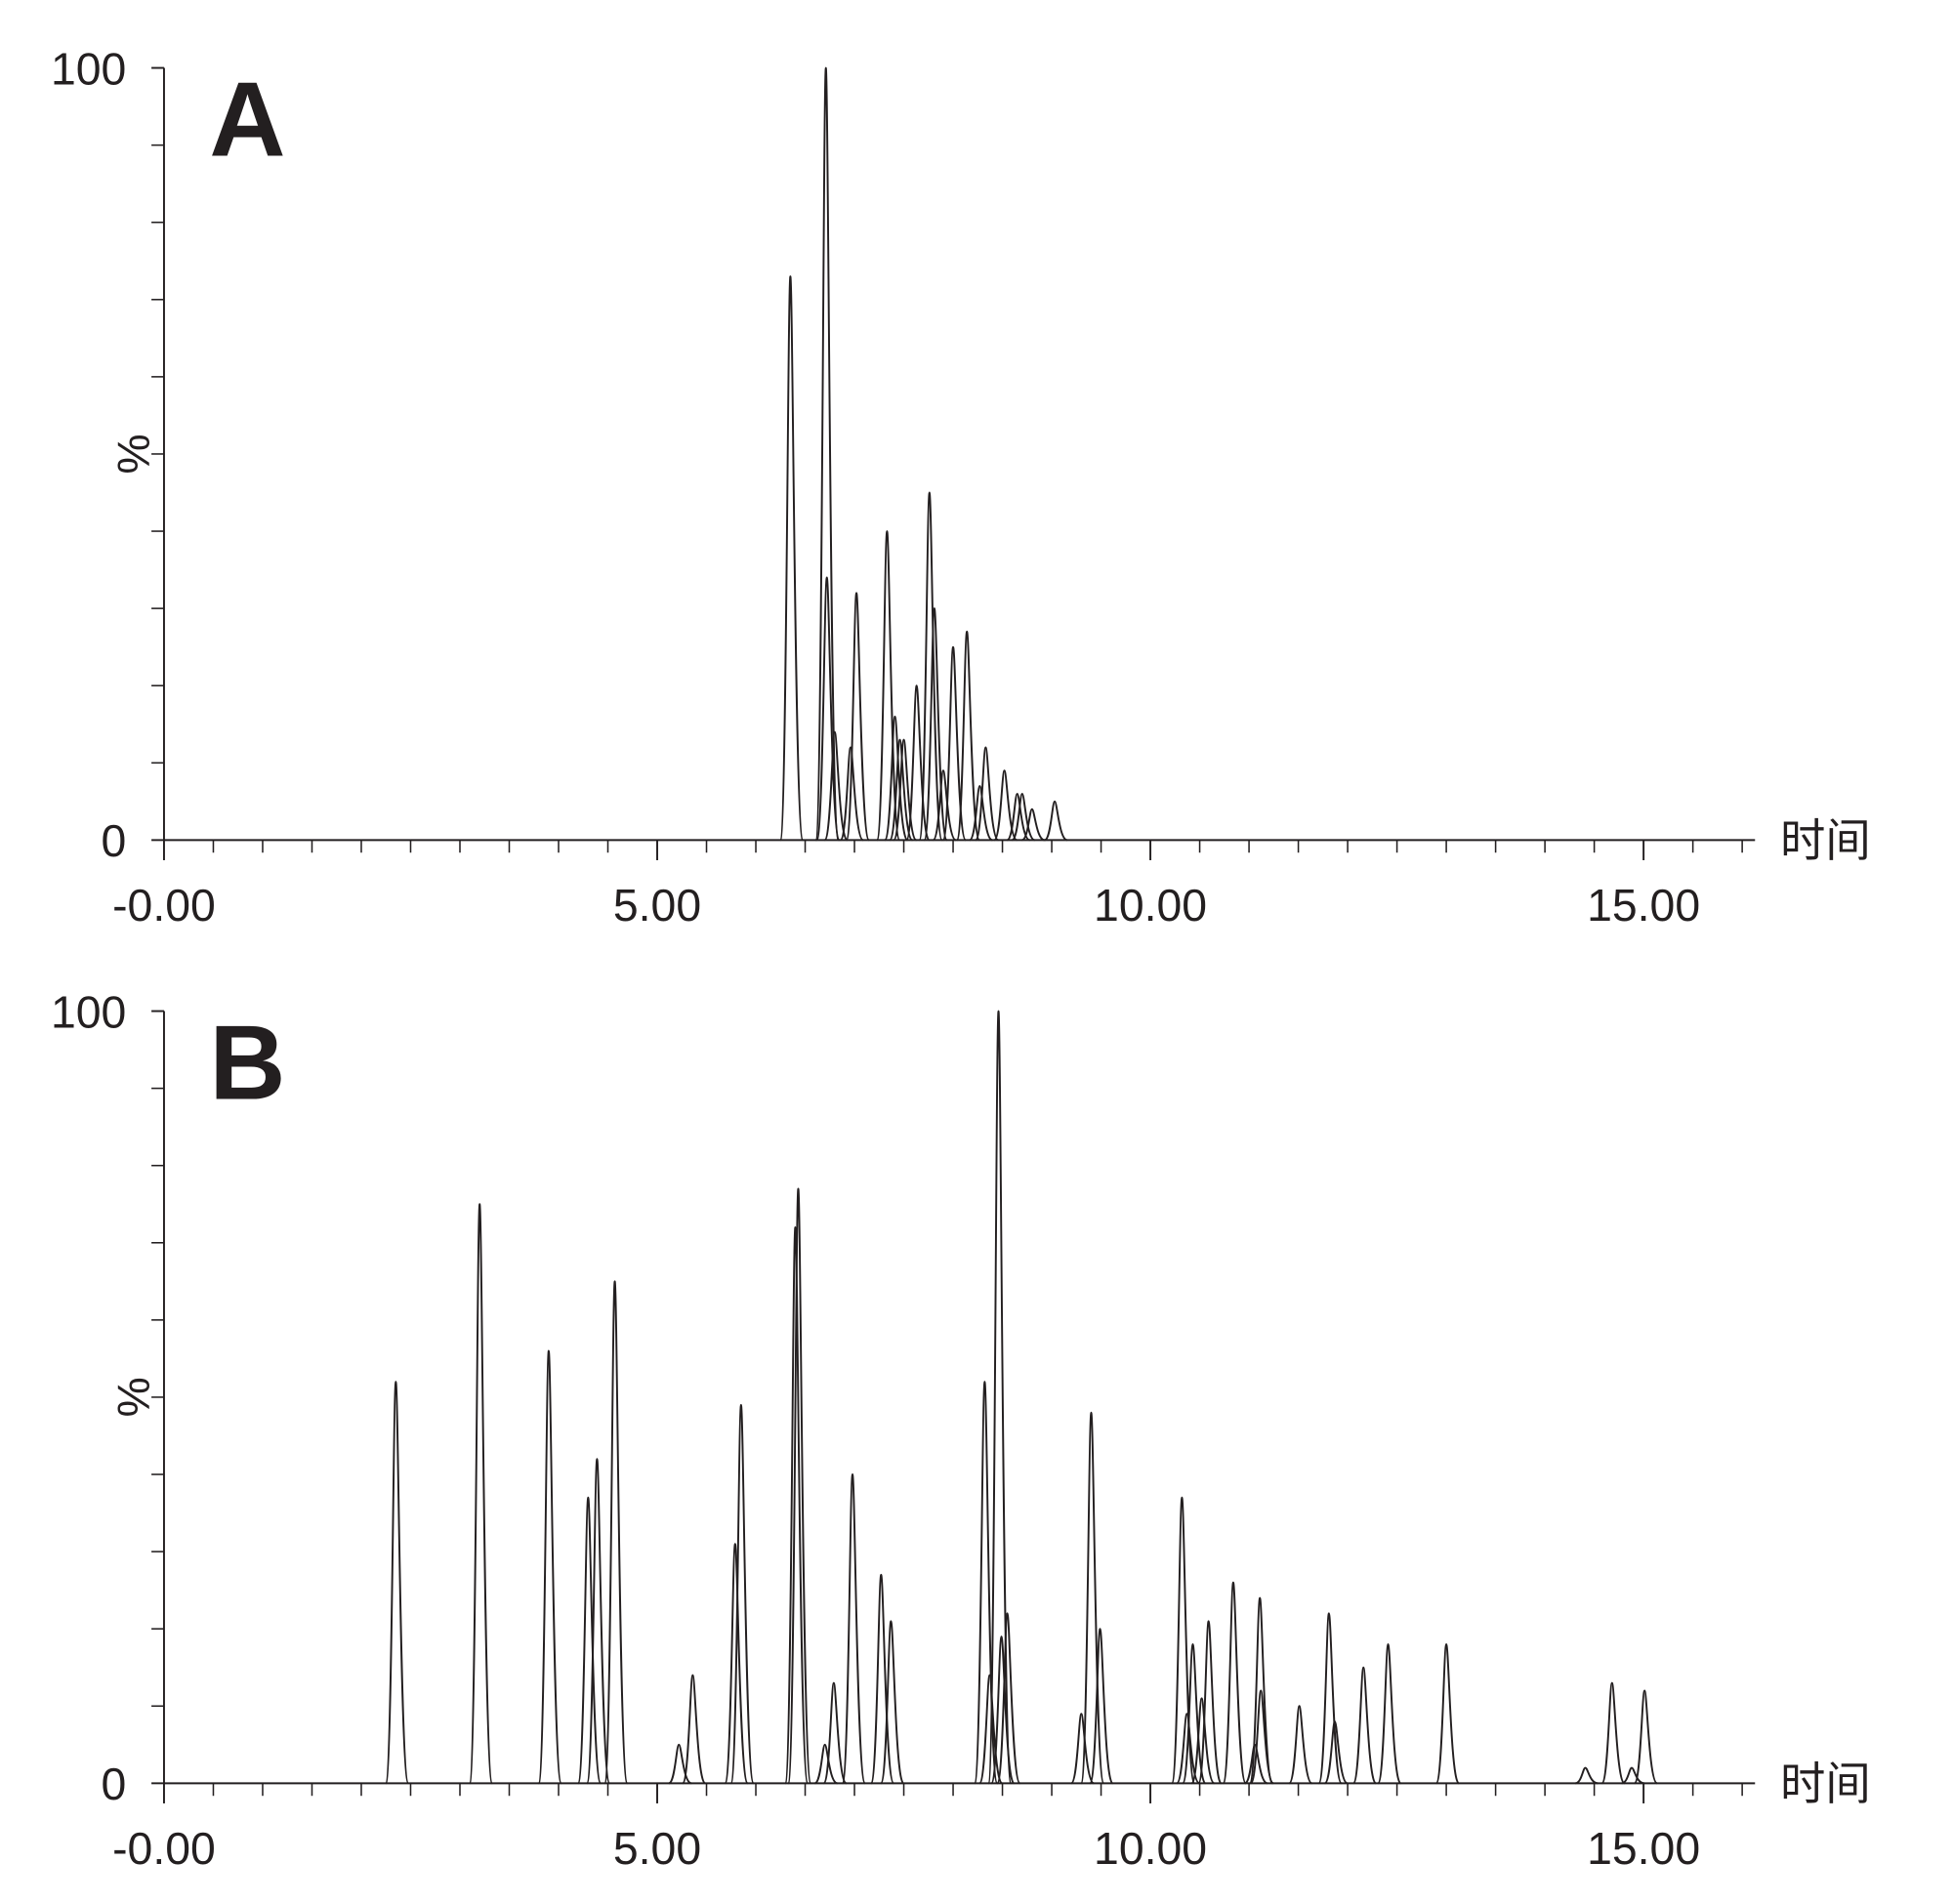 Image resolution: width=1953 pixels, height=1904 pixels. I want to click on panel-label: B, so click(247, 1063).